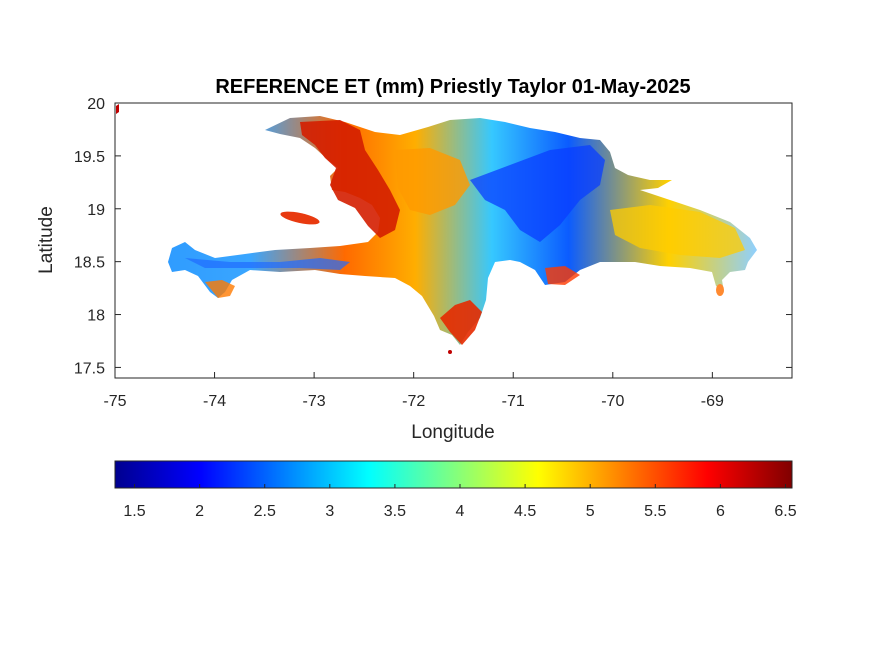 The image size is (875, 656). Describe the element at coordinates (450, 352) in the screenshot. I see `beata-islet` at that location.